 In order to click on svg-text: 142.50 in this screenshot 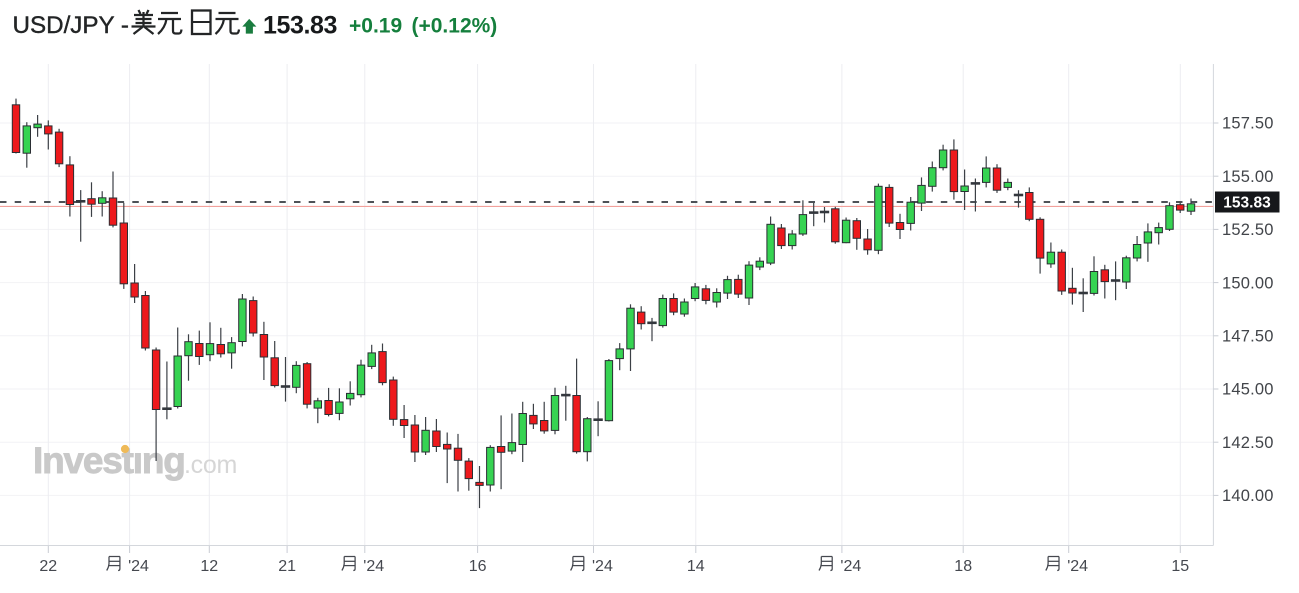, I will do `click(1248, 443)`.